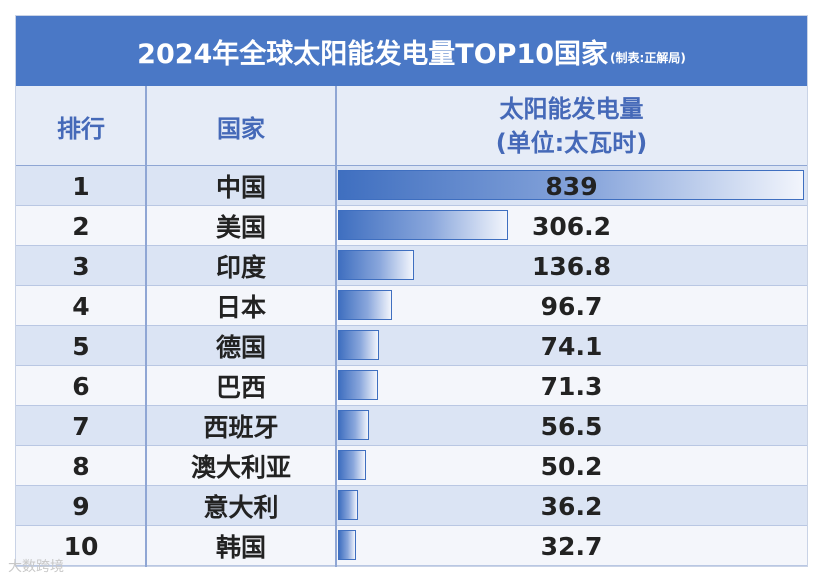 The height and width of the screenshot is (582, 824). I want to click on page-subtitle: (制表:正解局), so click(648, 57).